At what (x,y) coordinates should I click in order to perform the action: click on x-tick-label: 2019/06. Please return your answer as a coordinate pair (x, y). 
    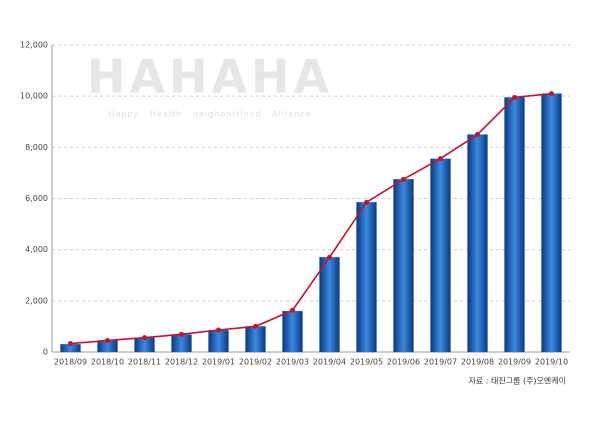
    Looking at the image, I should click on (403, 362).